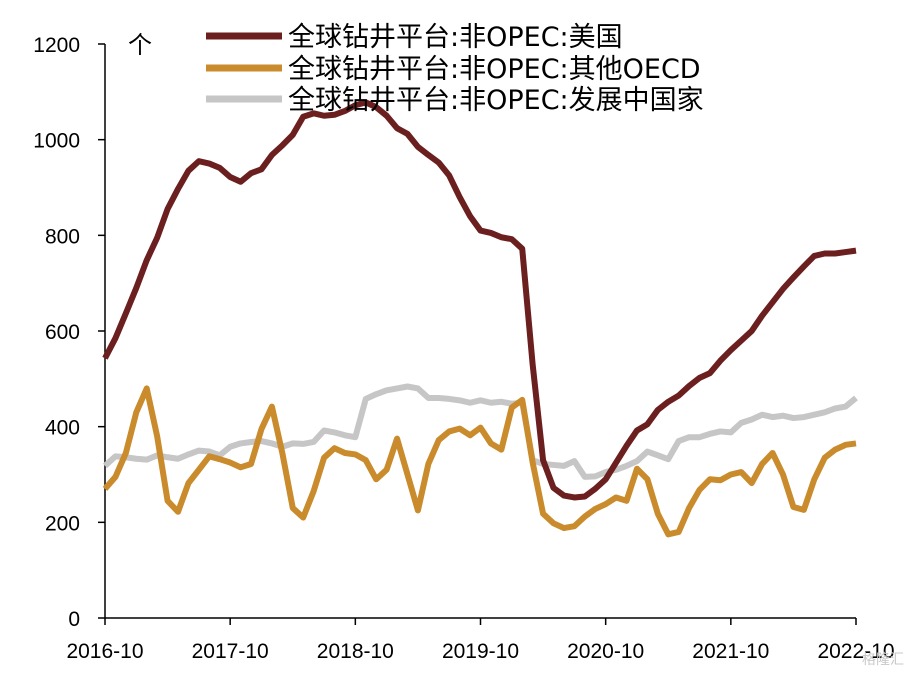 The height and width of the screenshot is (673, 921). Describe the element at coordinates (883, 660) in the screenshot. I see `watermark-text: 格隆汇` at that location.